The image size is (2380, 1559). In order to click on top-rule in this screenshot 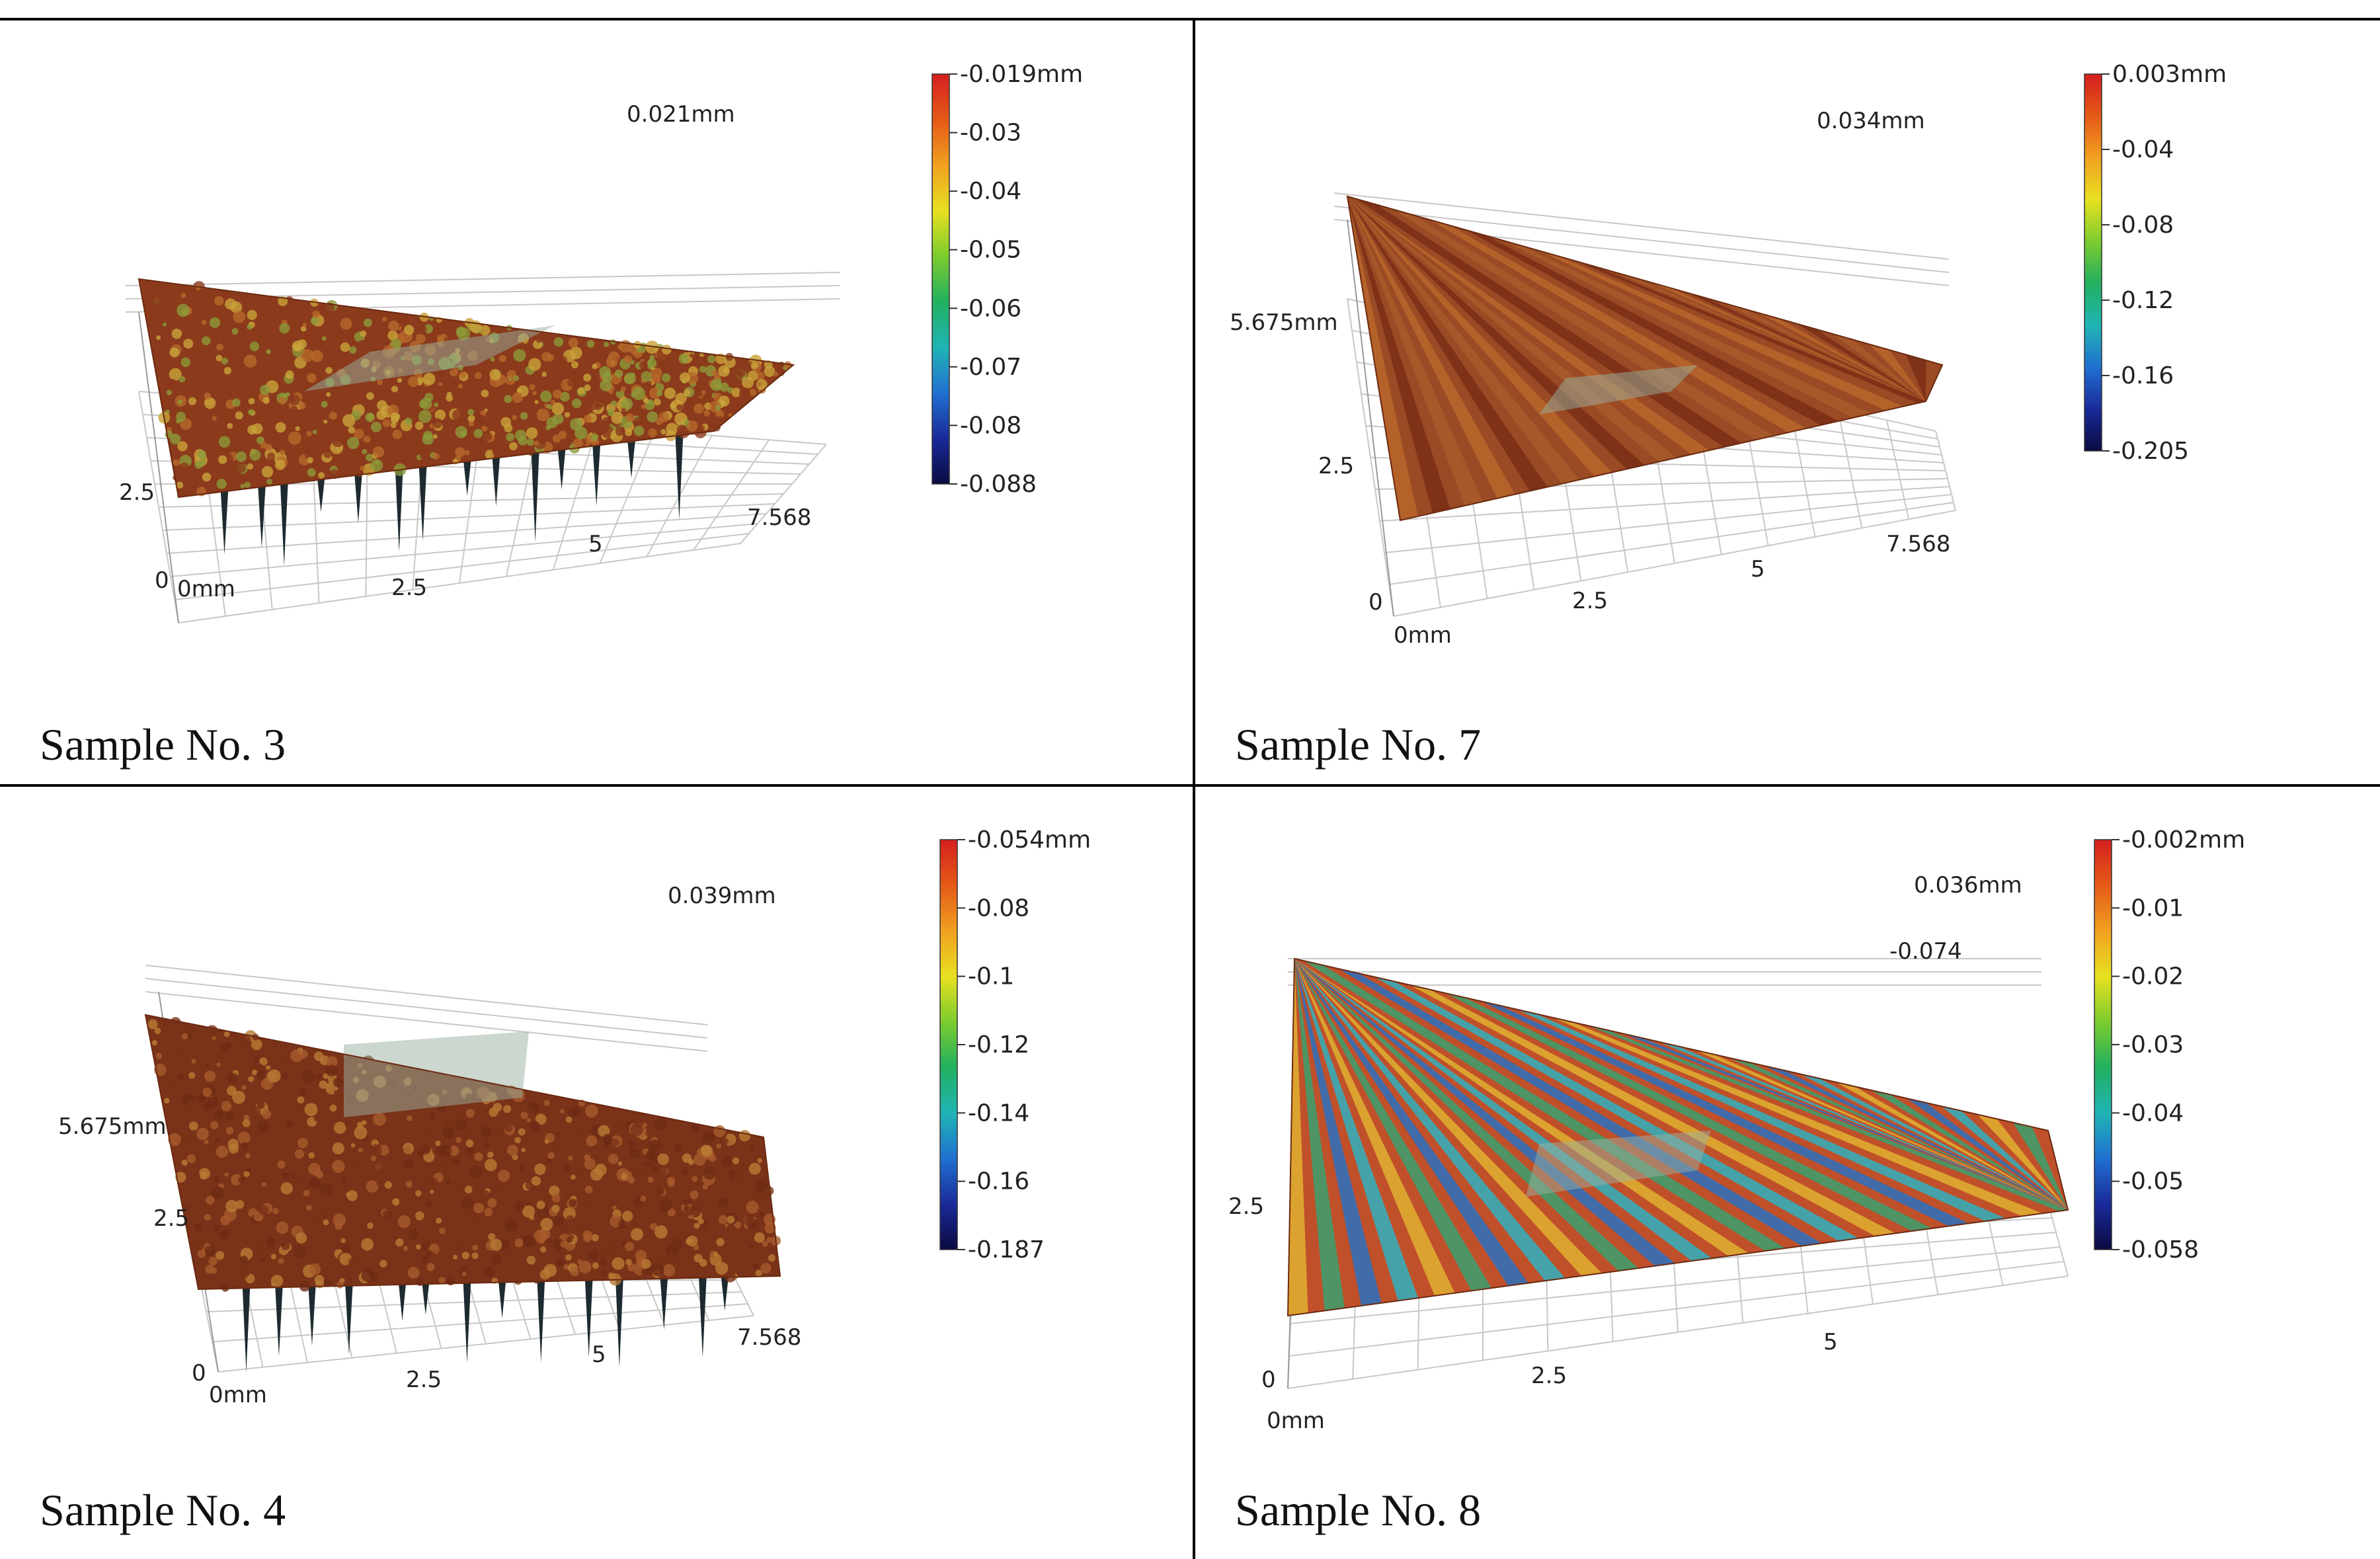, I will do `click(1190, 19)`.